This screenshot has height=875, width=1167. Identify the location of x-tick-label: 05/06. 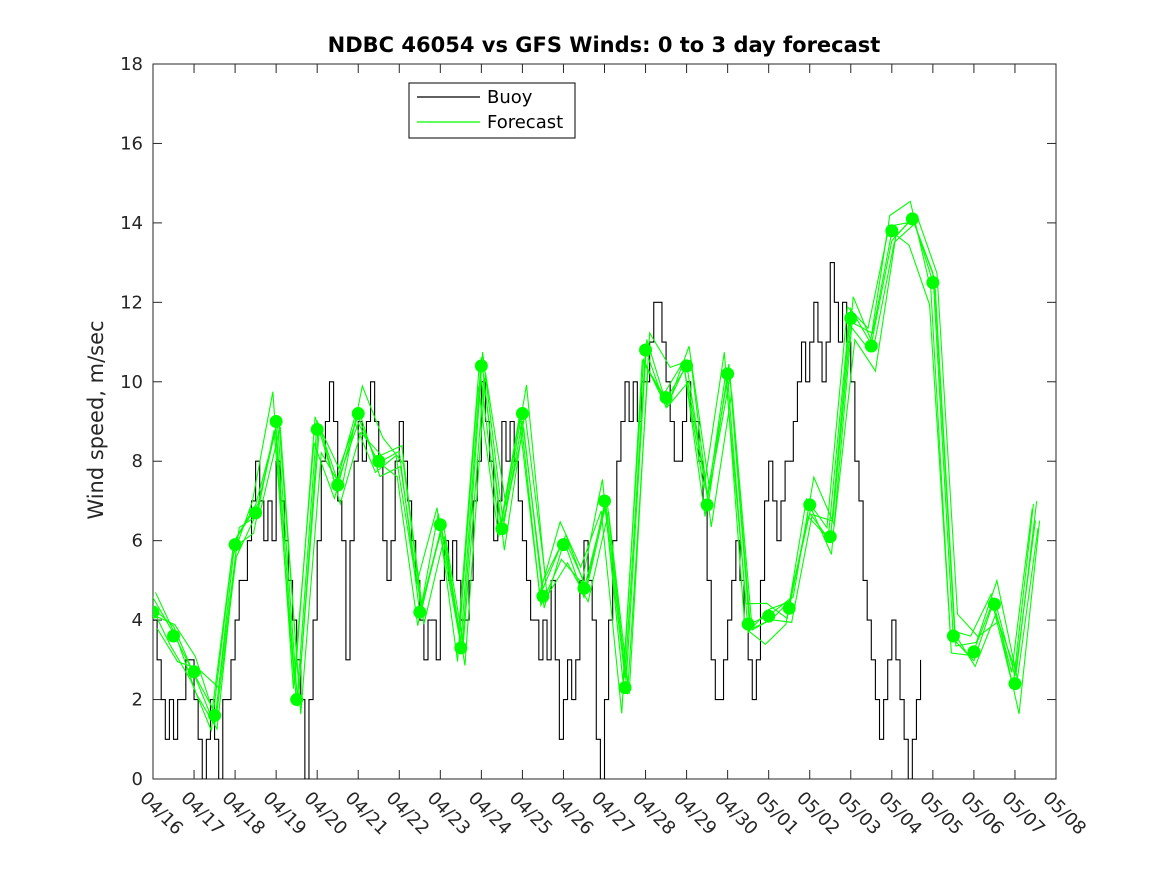
(982, 814).